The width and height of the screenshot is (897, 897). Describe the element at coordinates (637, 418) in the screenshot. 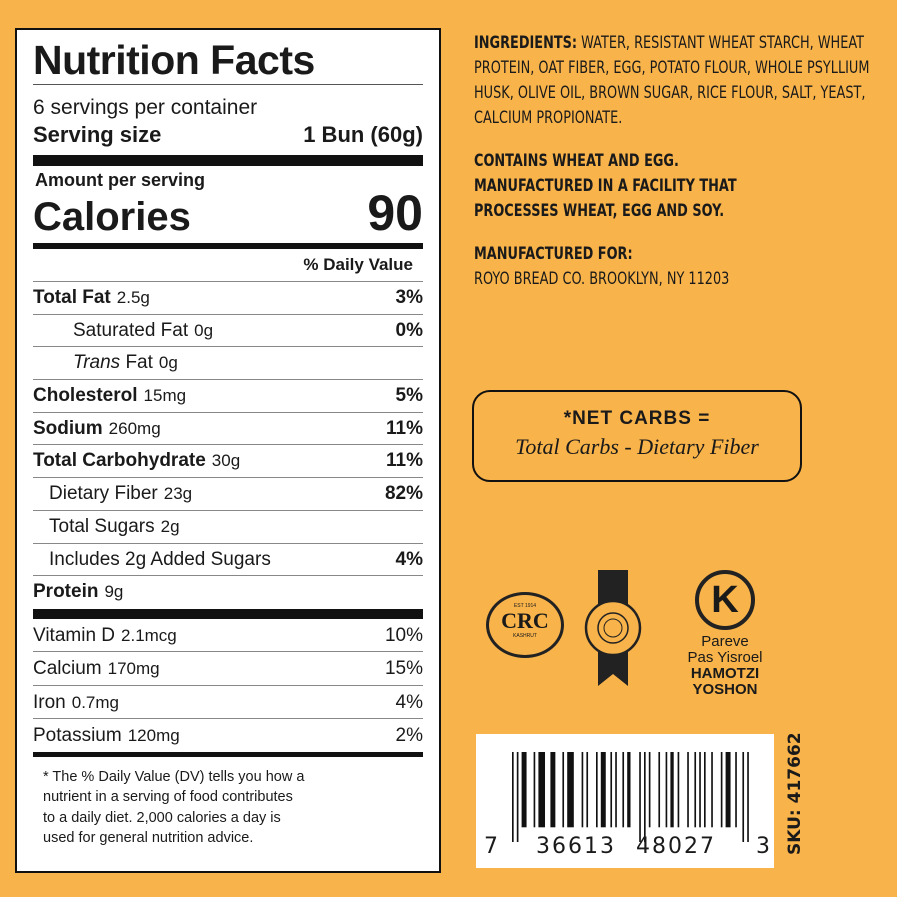

I see `net-carbs-title: *NET CARBS =` at that location.